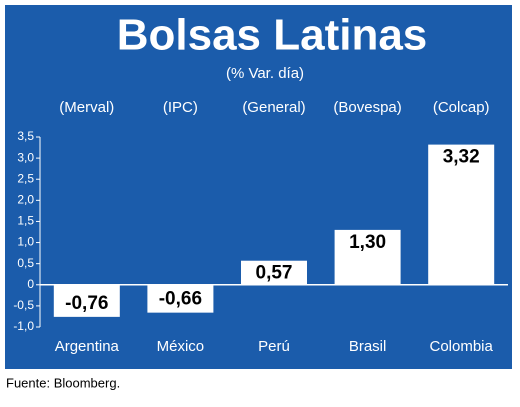 The height and width of the screenshot is (407, 520). What do you see at coordinates (86, 107) in the screenshot?
I see `index-label: (Merval)` at bounding box center [86, 107].